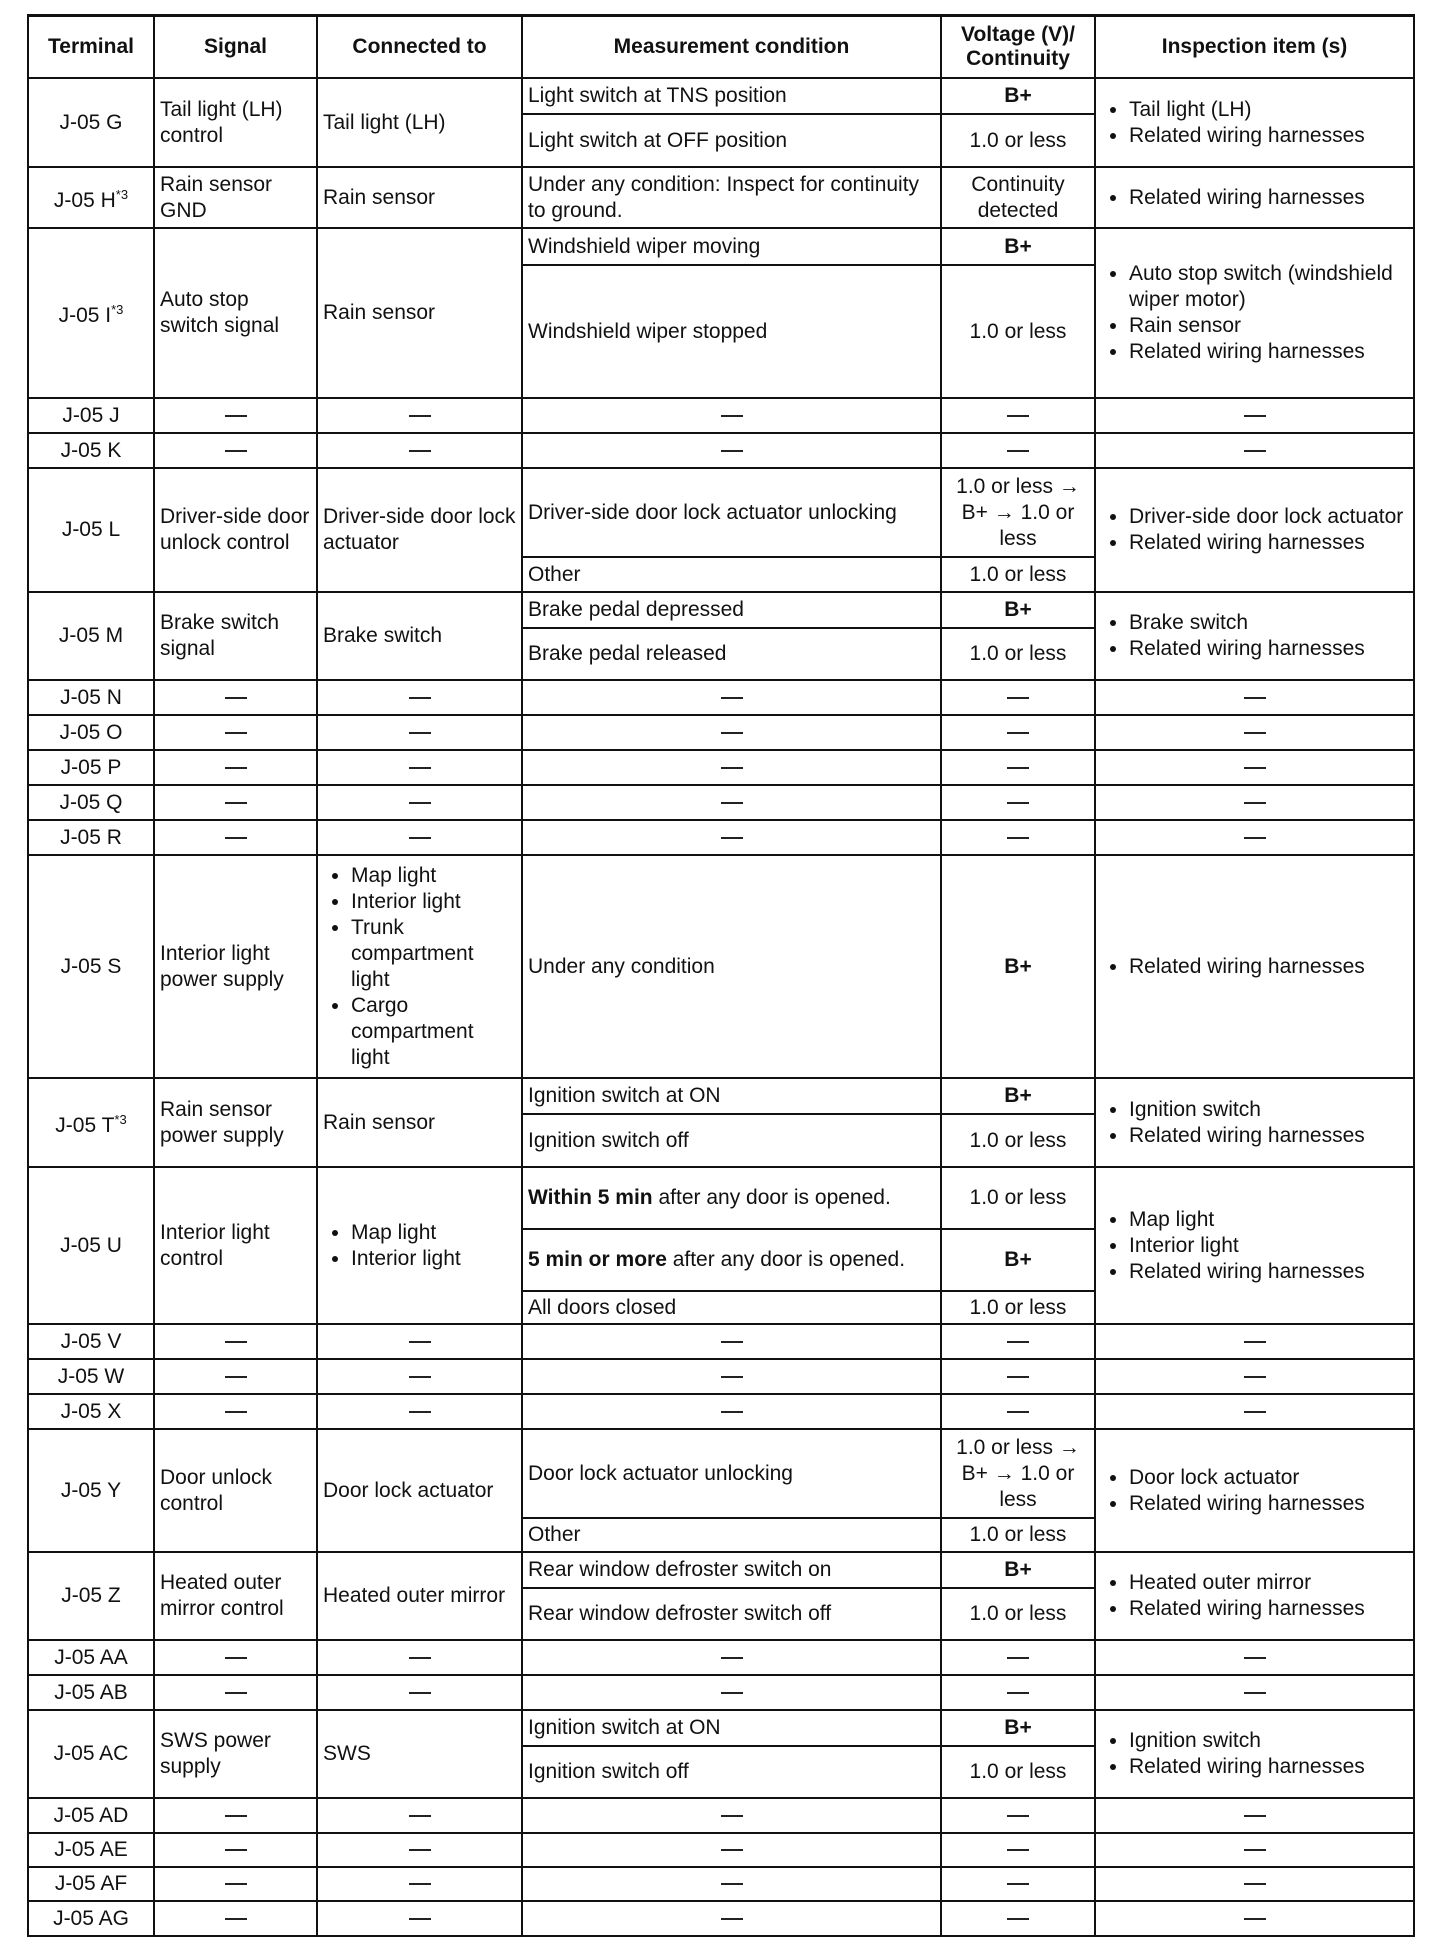 This screenshot has height=1937, width=1440. I want to click on terminal-cell: J-05 J, so click(91, 415).